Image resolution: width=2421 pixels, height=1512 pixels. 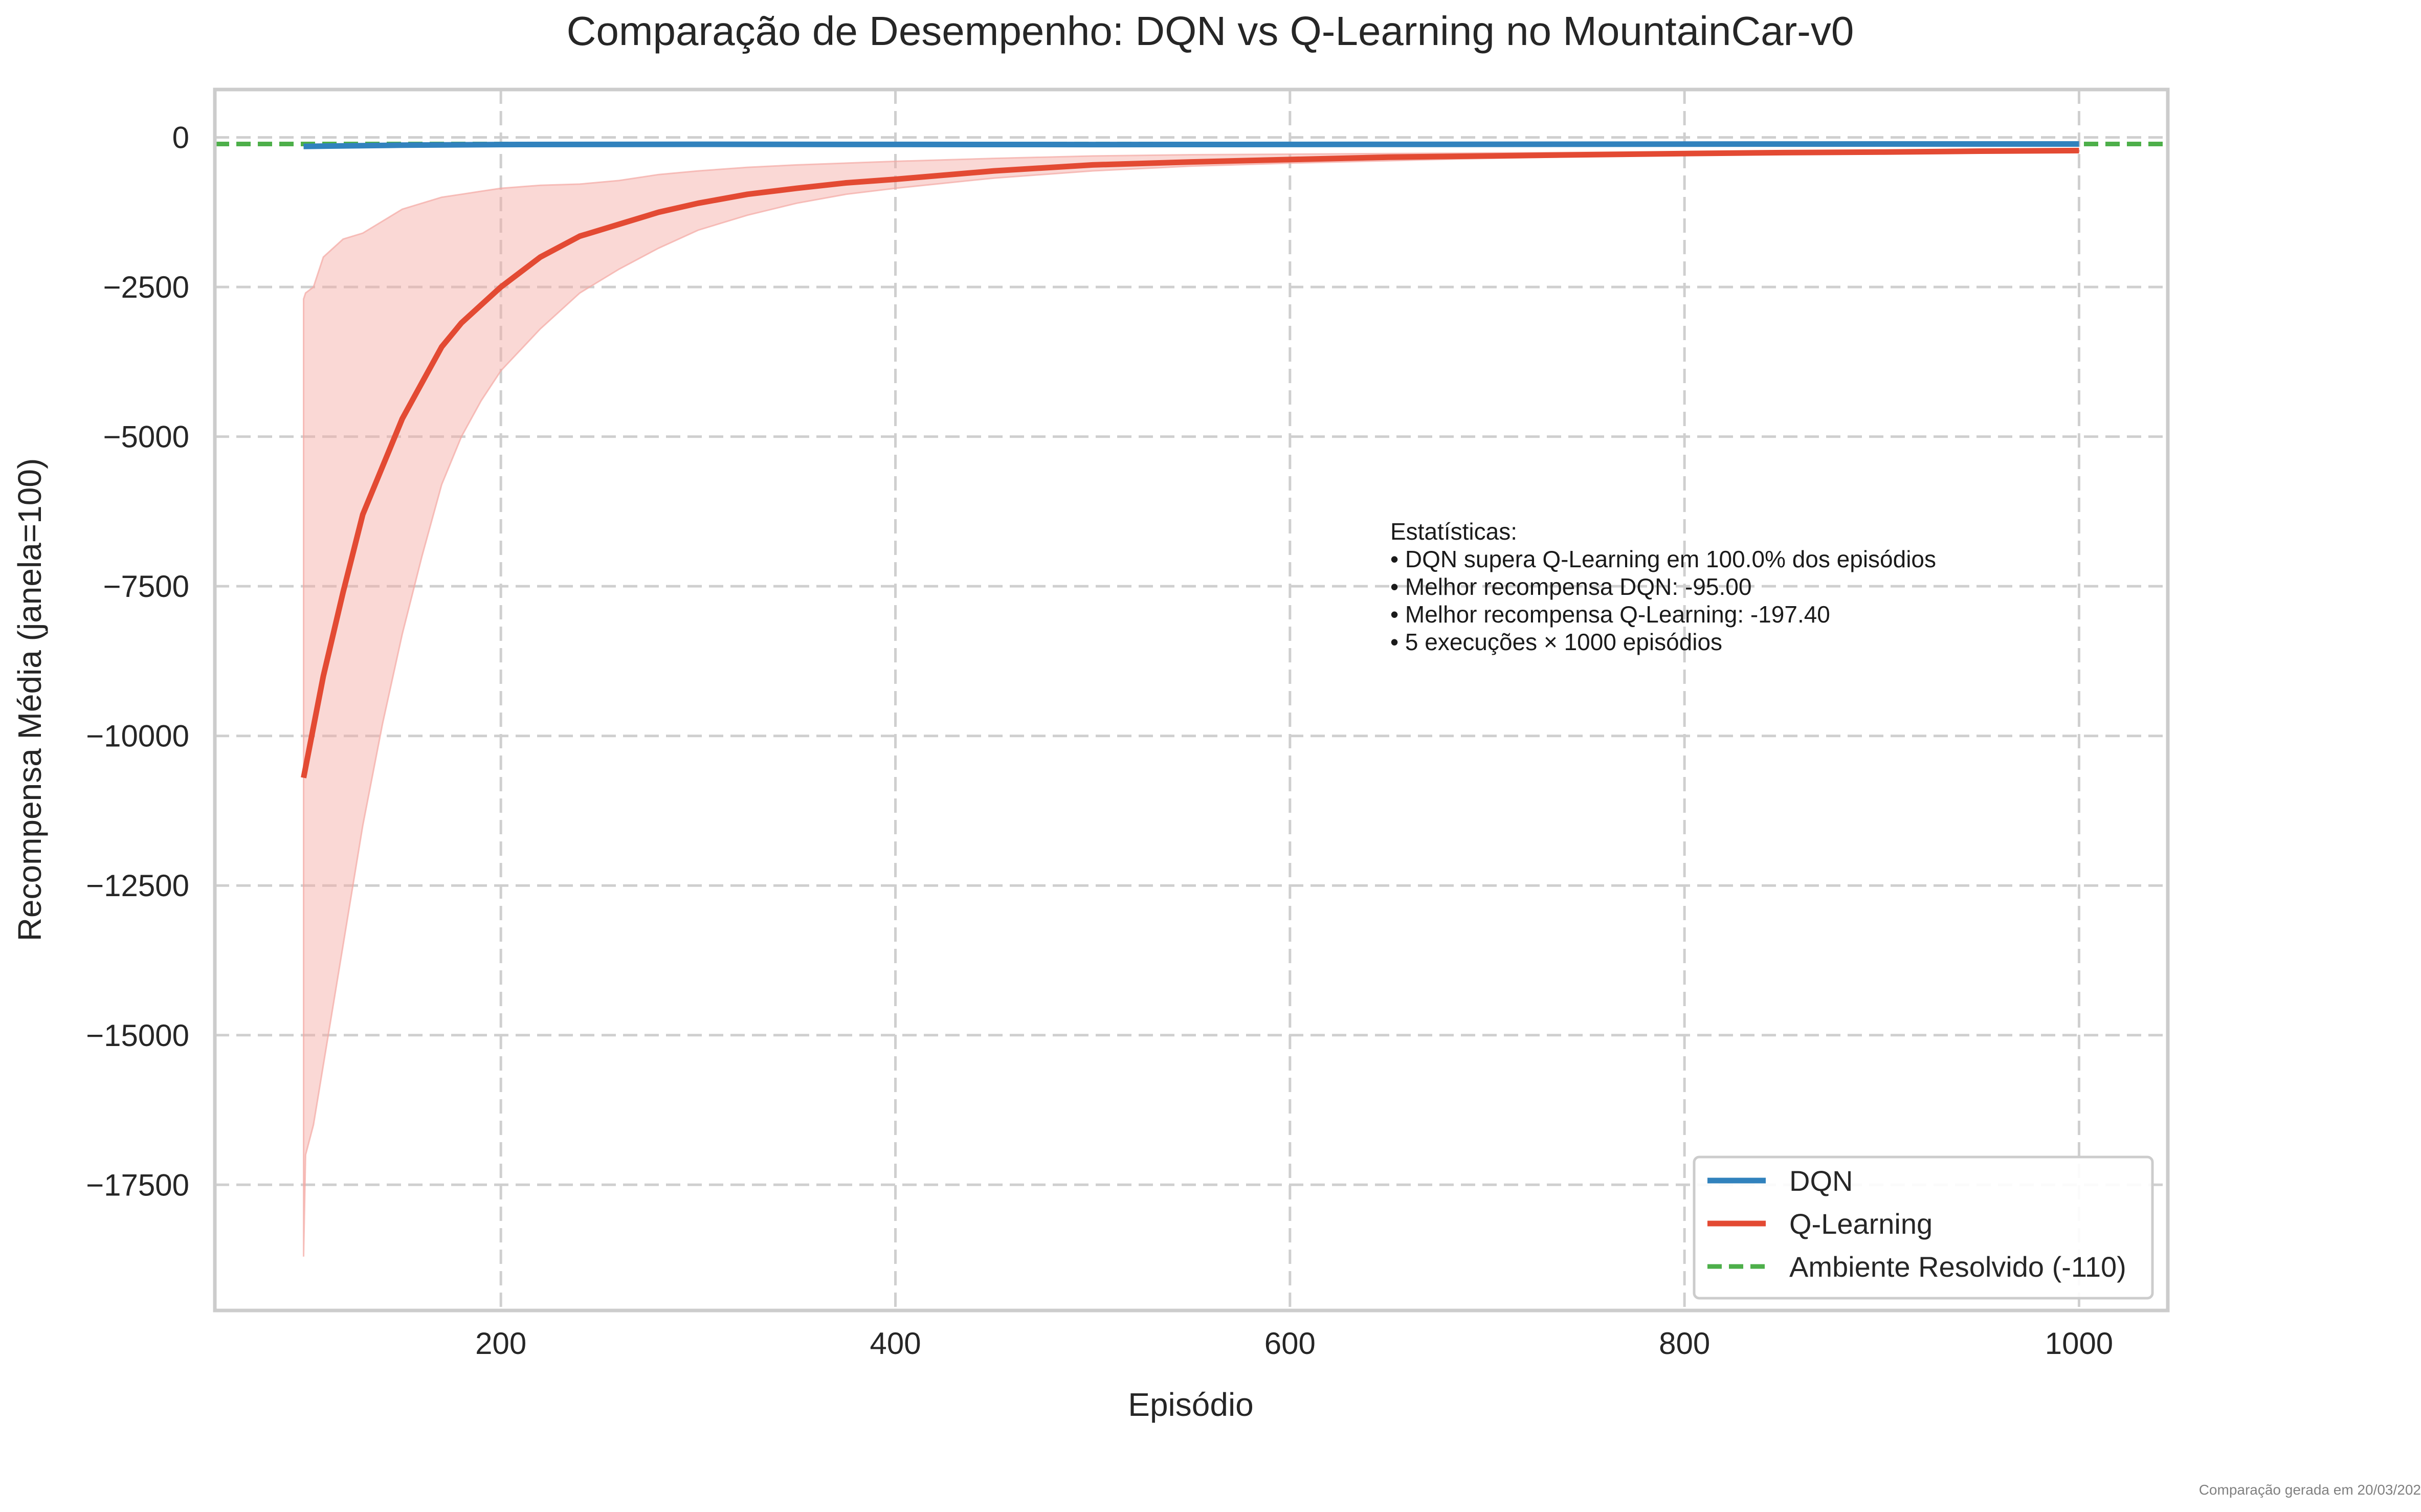 I want to click on y-tick-label-5: −12500, so click(x=137, y=886).